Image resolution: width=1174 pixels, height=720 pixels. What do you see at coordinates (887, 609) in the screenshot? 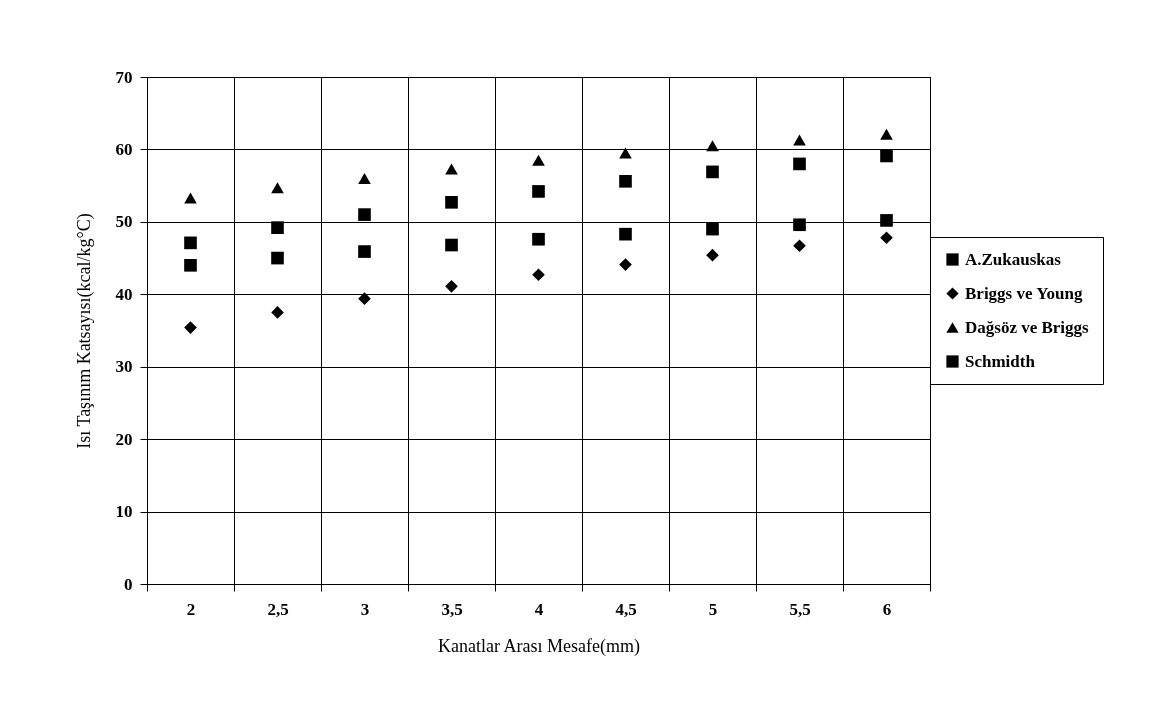
I see `x-tick-label: 6` at bounding box center [887, 609].